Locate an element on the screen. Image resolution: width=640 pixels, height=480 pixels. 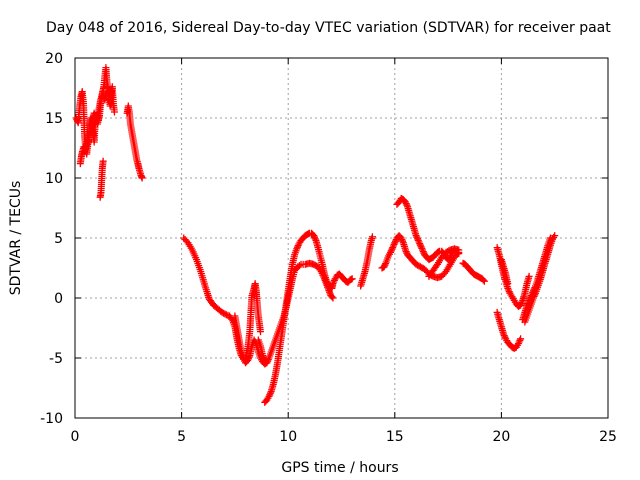
x-tick-label: 15 is located at coordinates (395, 437).